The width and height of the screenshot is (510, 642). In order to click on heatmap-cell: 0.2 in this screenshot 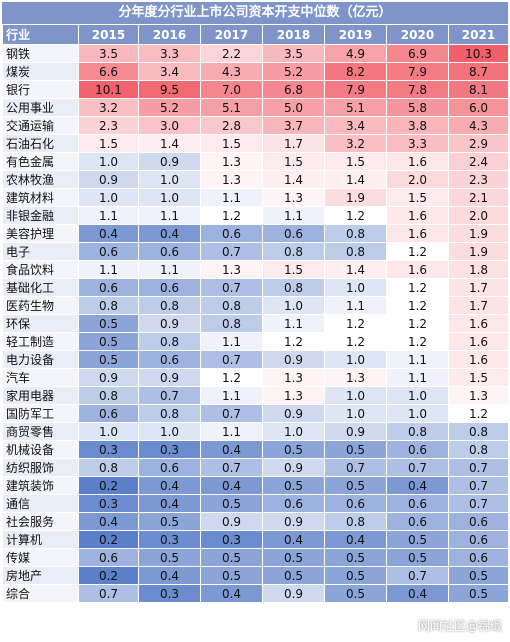, I will do `click(108, 539)`.